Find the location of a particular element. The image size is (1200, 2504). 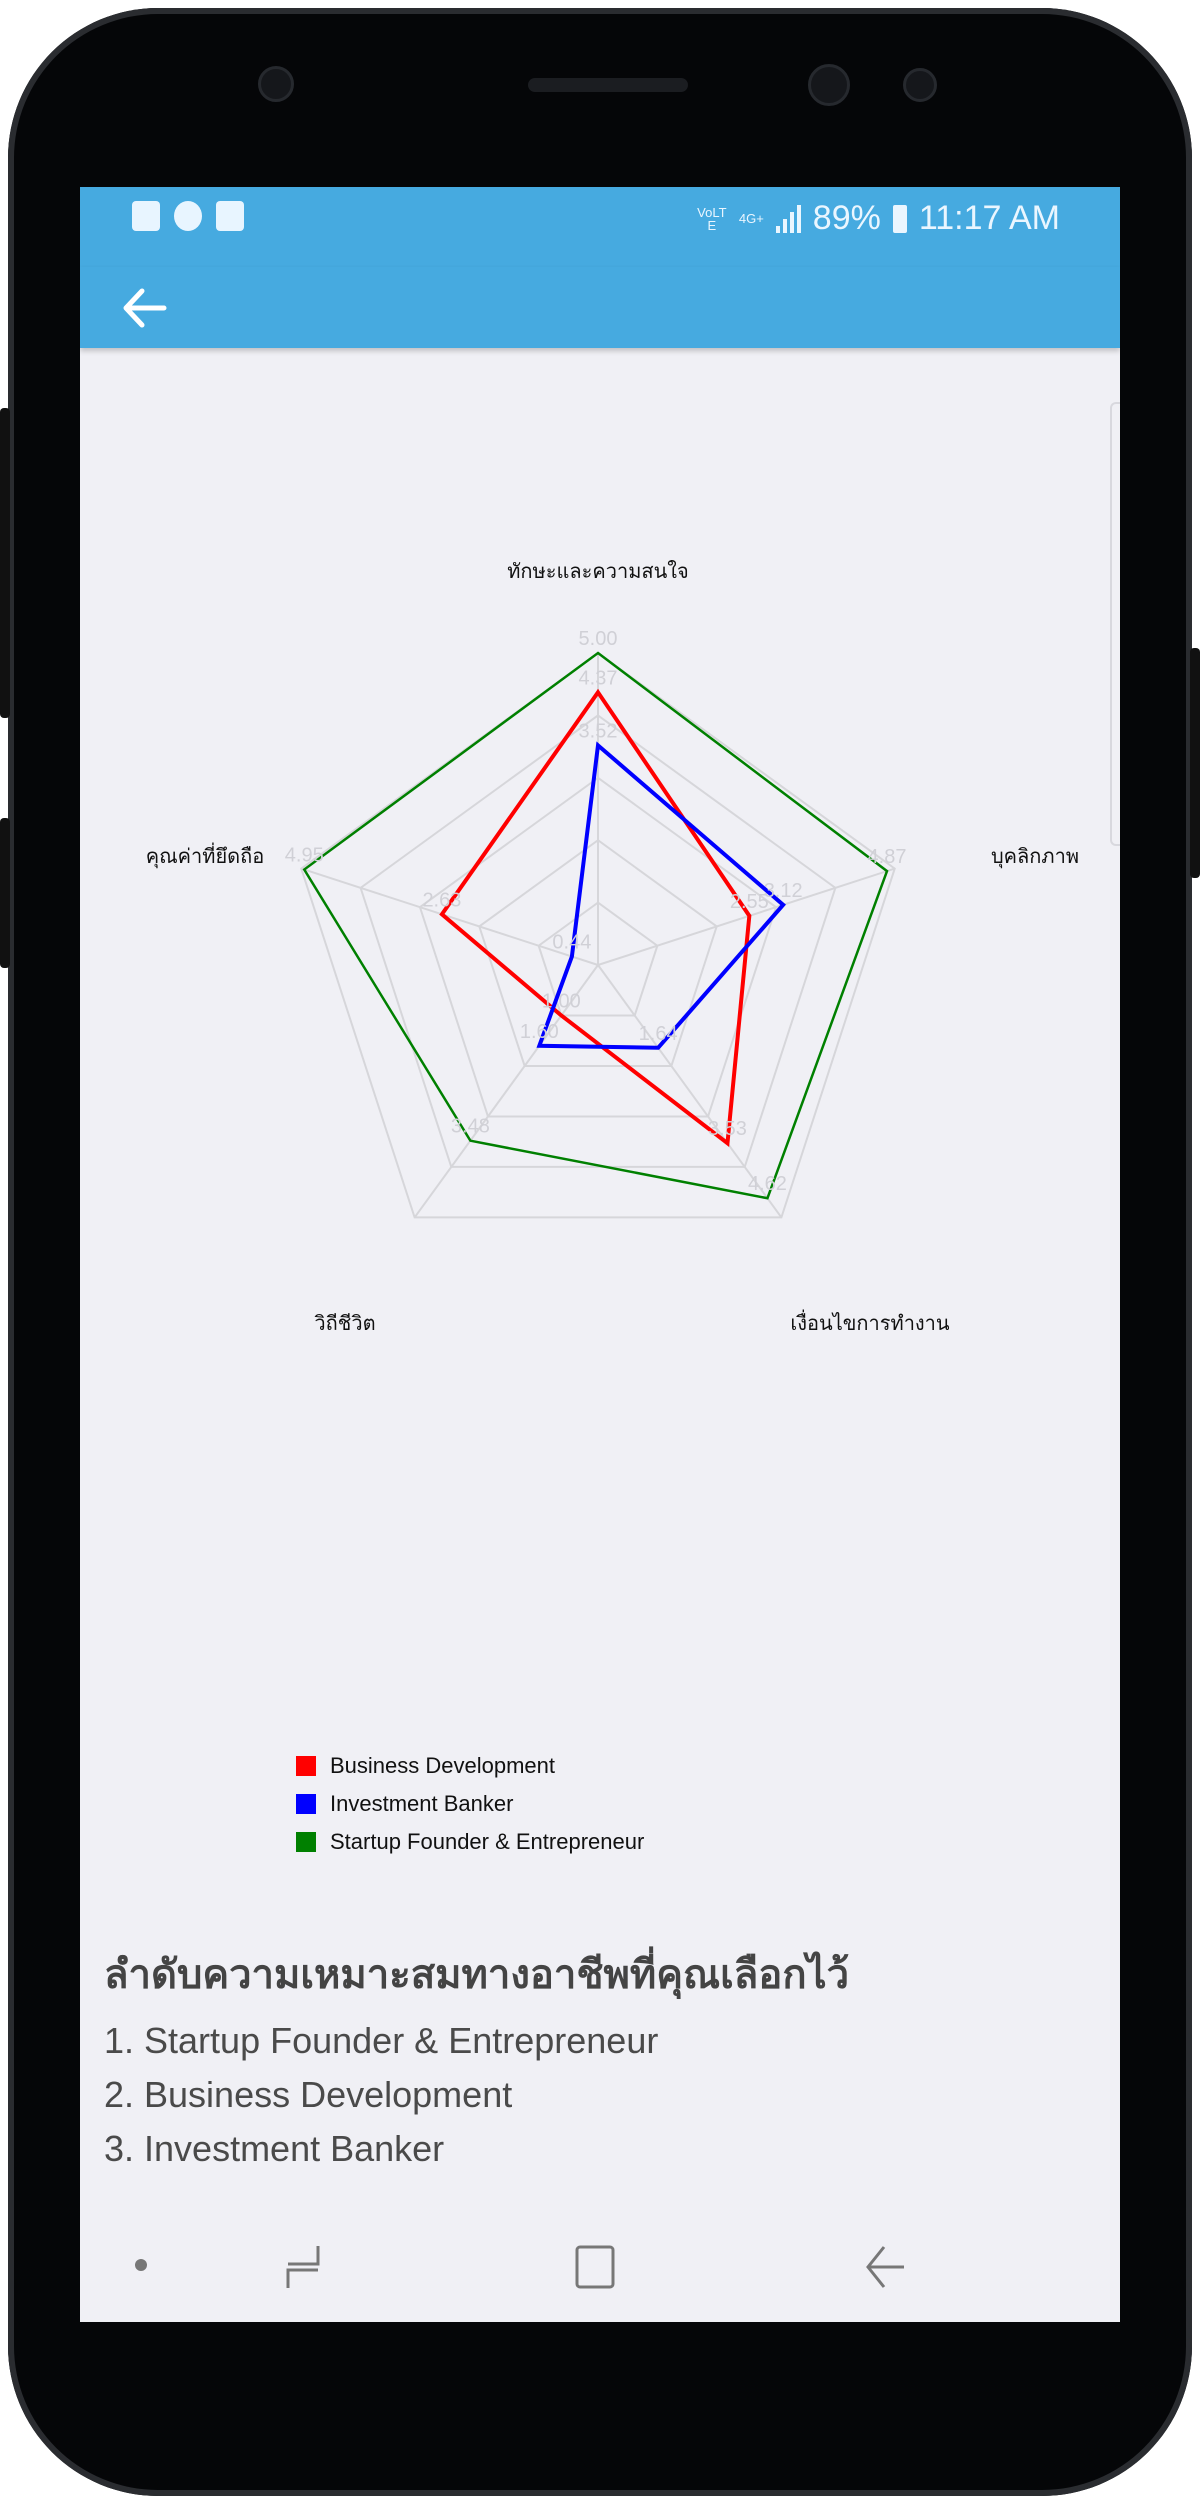

recents-icon is located at coordinates (305, 2267).